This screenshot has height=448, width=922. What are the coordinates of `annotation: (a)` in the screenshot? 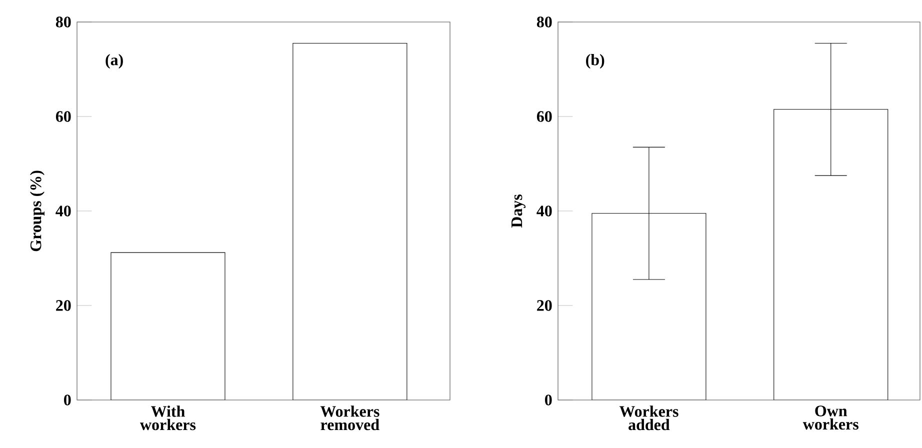 It's located at (114, 61).